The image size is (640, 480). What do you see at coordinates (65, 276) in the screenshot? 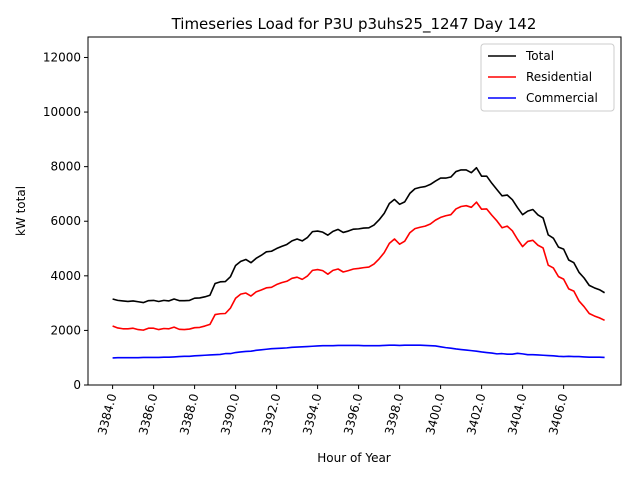
I see `y-tick-label: 4000` at bounding box center [65, 276].